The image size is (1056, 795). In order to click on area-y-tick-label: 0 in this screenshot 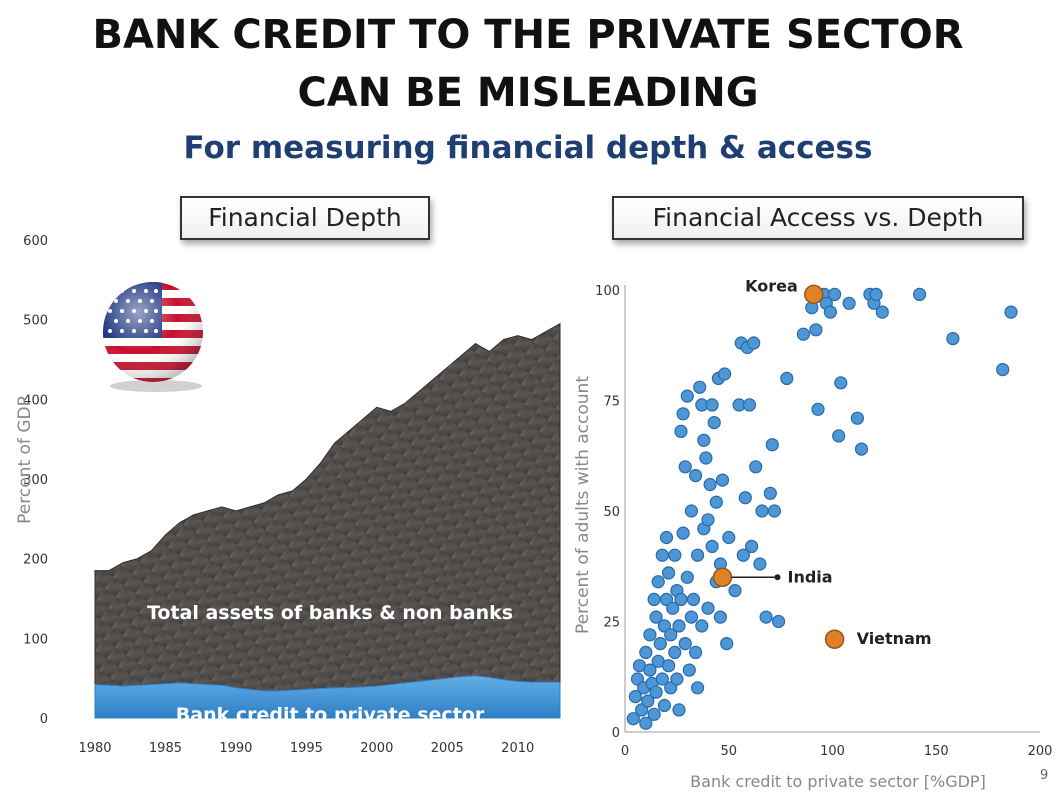, I will do `click(44, 719)`.